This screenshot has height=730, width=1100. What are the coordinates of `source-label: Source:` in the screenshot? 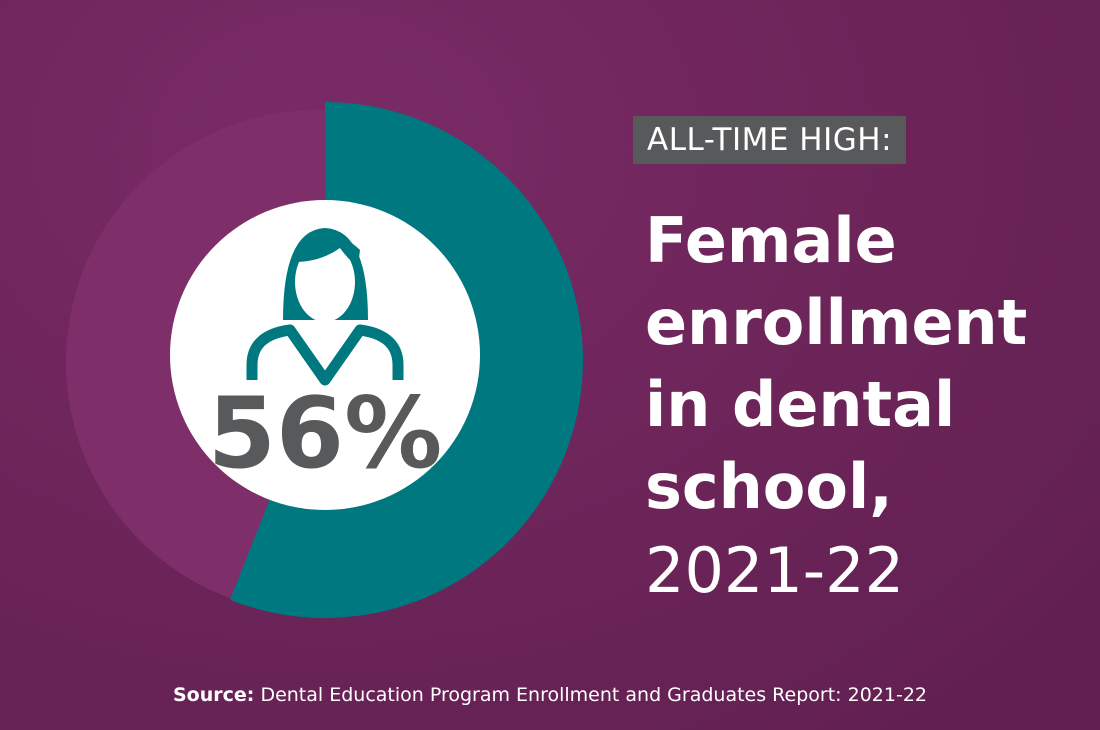 It's located at (214, 695).